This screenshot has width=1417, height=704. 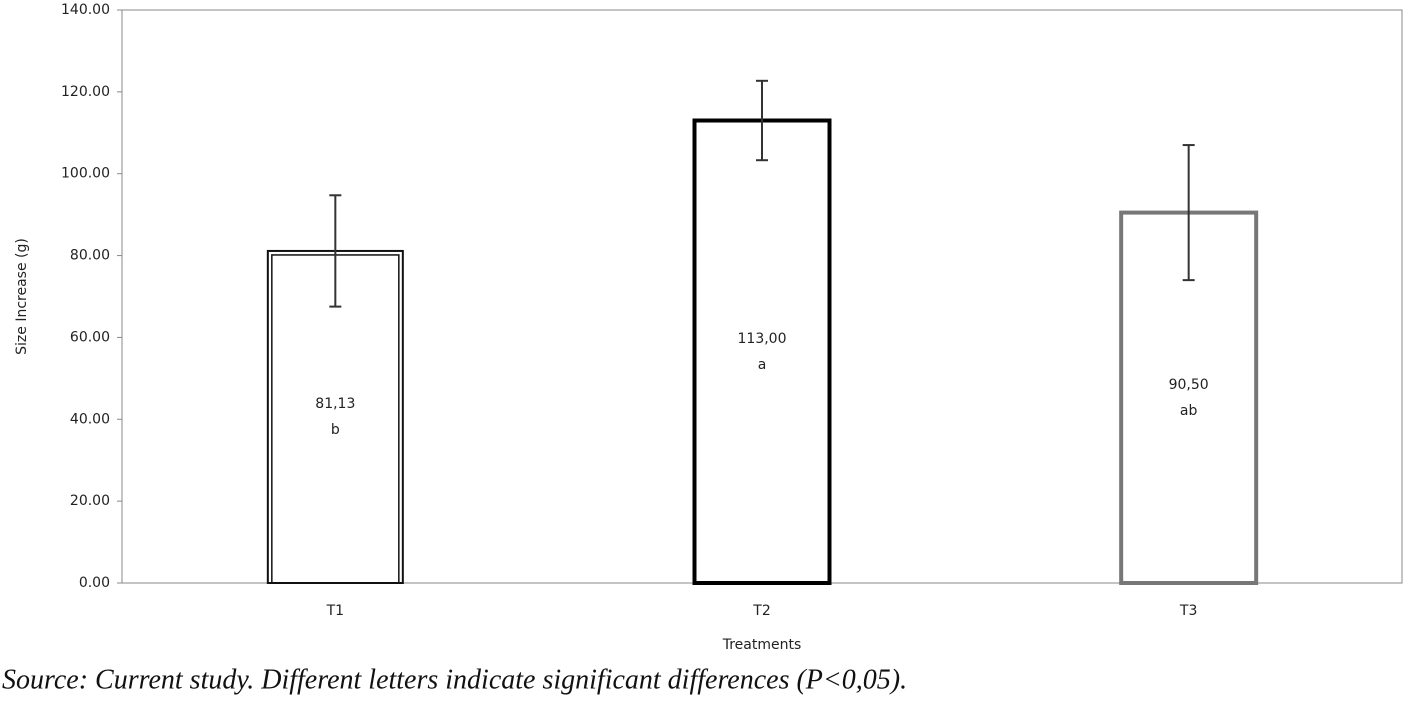 What do you see at coordinates (90, 419) in the screenshot?
I see `y-tick-label: 40.00` at bounding box center [90, 419].